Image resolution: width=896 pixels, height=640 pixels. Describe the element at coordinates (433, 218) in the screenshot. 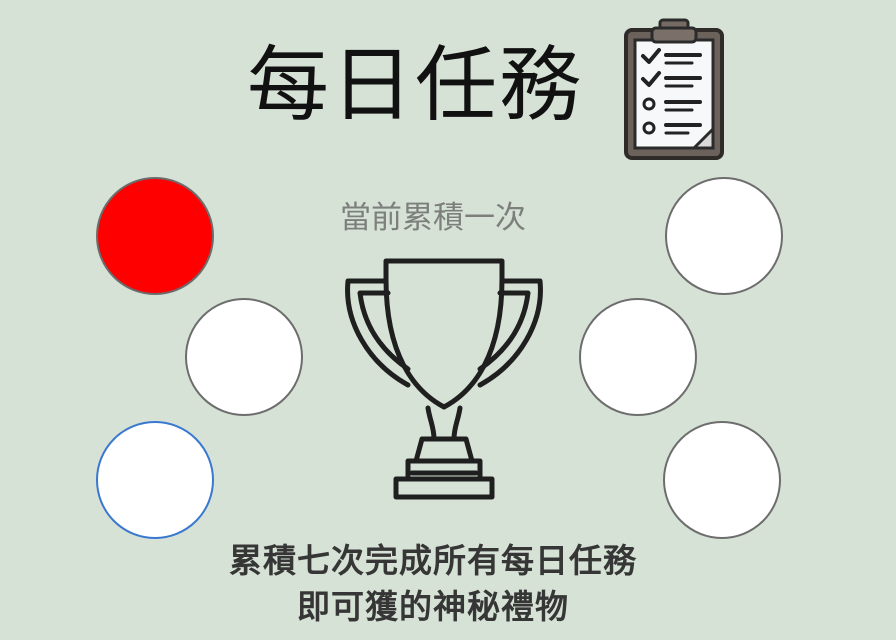

I see `current-progress-text: 當前累積一次` at that location.